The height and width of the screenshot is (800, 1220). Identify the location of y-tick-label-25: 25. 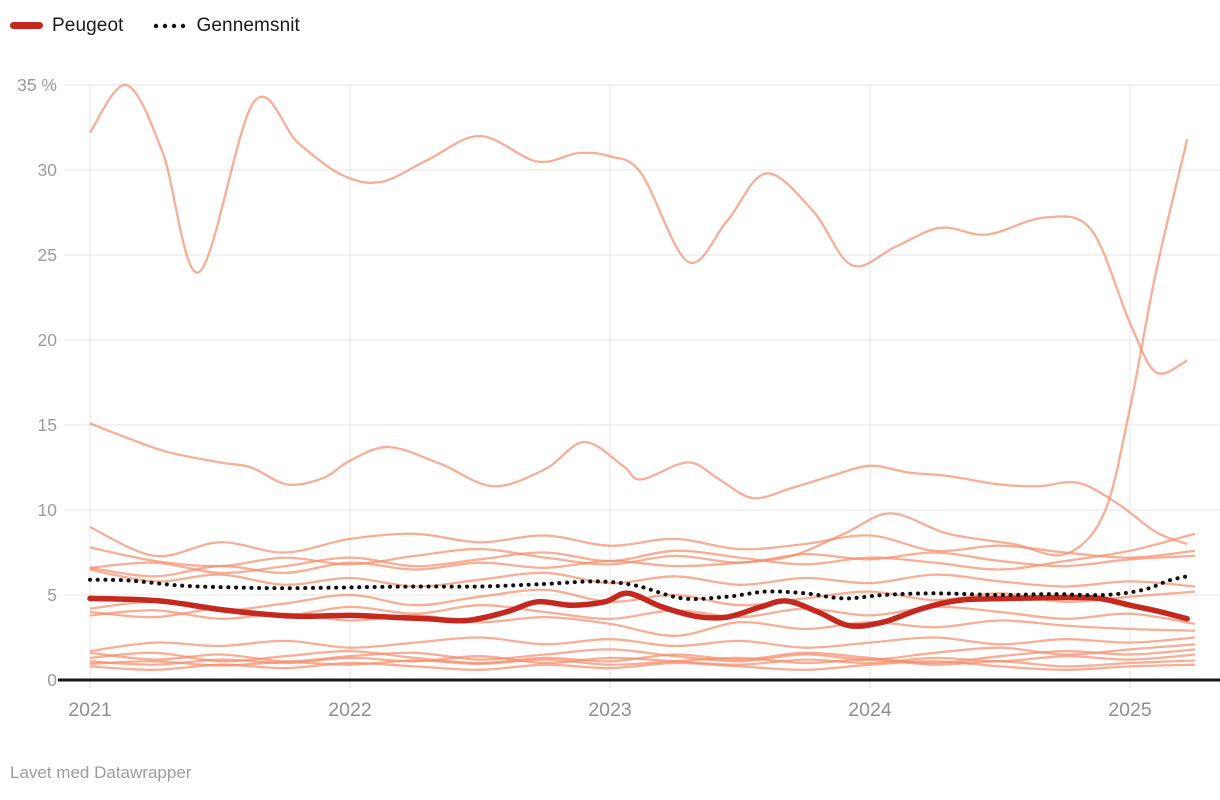
(47, 255).